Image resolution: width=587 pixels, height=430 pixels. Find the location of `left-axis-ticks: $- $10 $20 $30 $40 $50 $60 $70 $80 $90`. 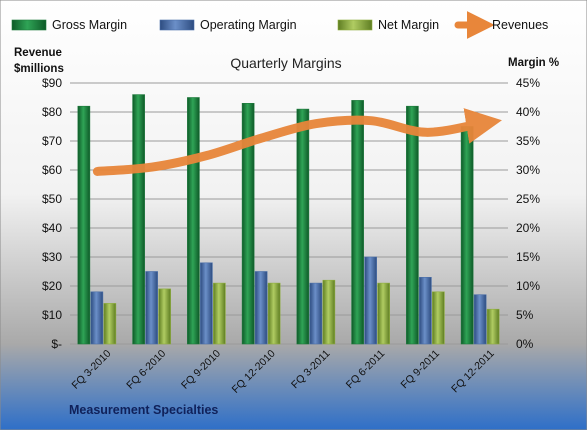

left-axis-ticks: $- $10 $20 $30 $40 $50 $60 $70 $80 $90 is located at coordinates (52, 213).